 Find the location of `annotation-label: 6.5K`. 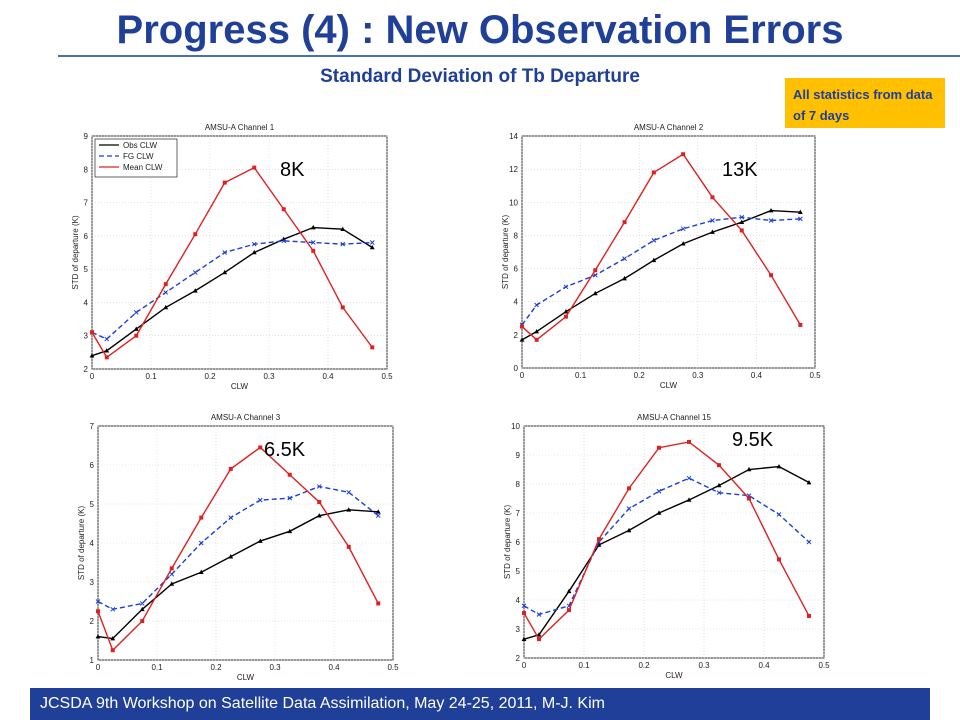

annotation-label: 6.5K is located at coordinates (285, 450).